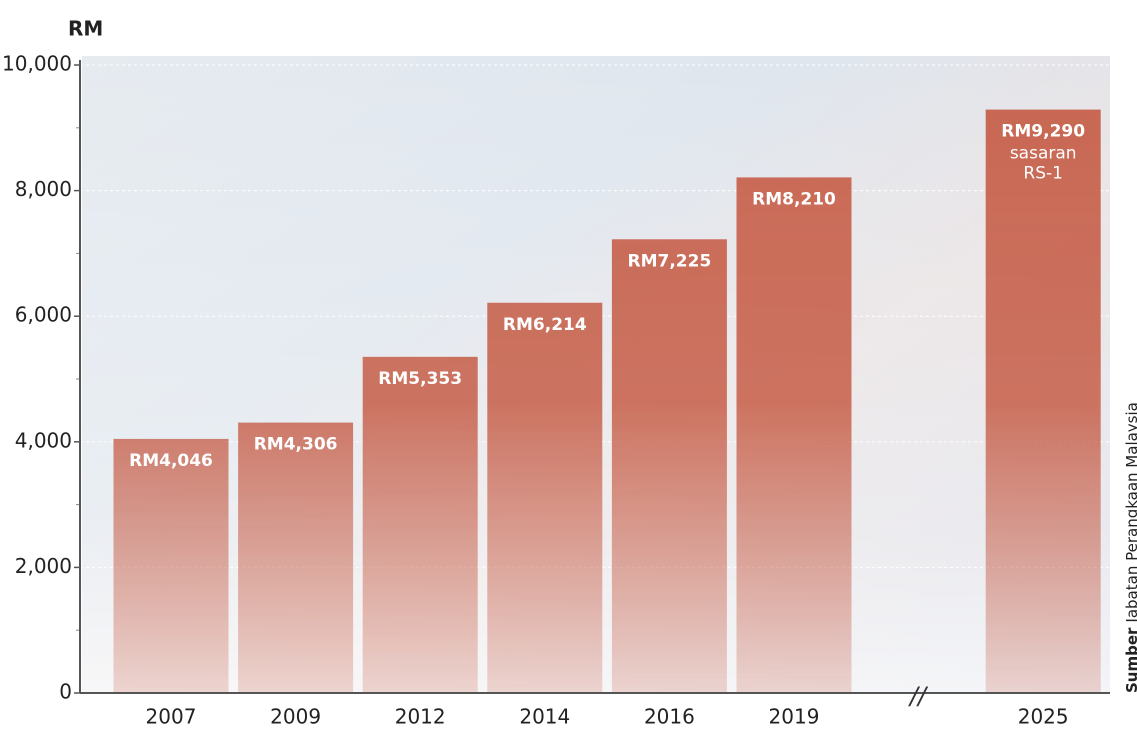 This screenshot has width=1137, height=736. What do you see at coordinates (1043, 132) in the screenshot?
I see `value-label: RM9,290` at bounding box center [1043, 132].